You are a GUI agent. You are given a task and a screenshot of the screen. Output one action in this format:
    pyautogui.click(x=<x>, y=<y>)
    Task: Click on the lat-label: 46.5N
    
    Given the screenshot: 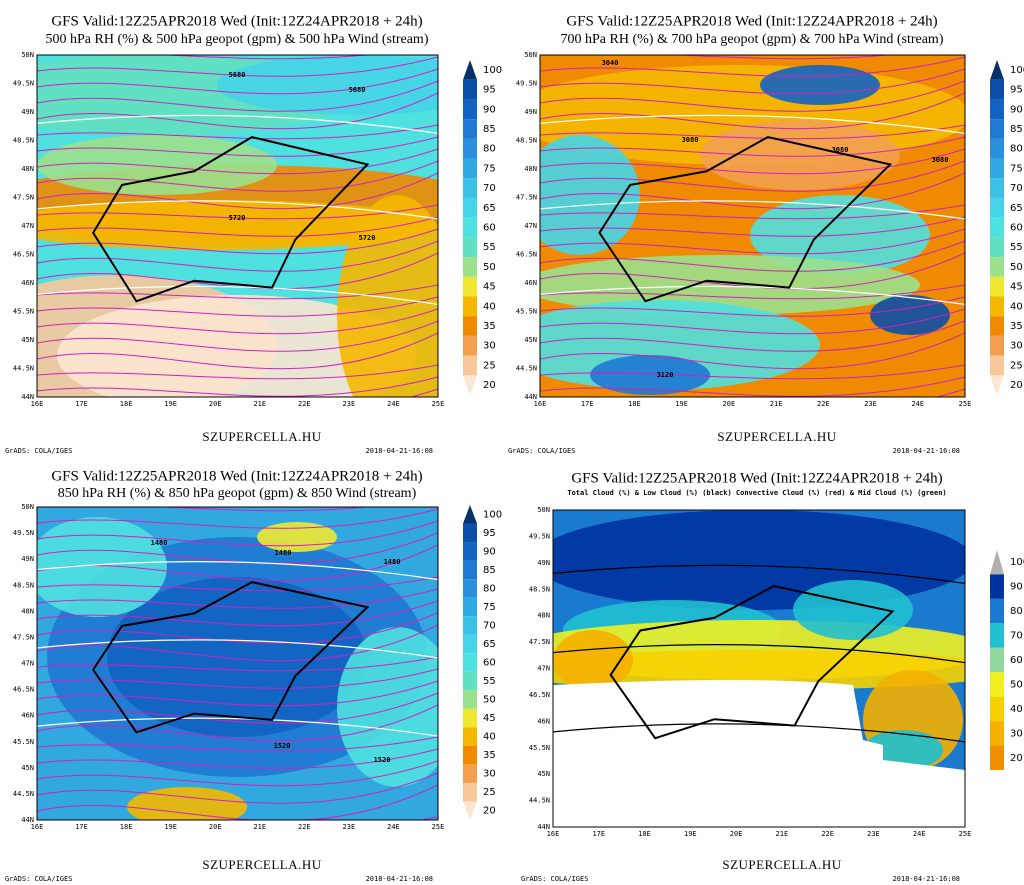 What is the action you would take?
    pyautogui.click(x=526, y=255)
    